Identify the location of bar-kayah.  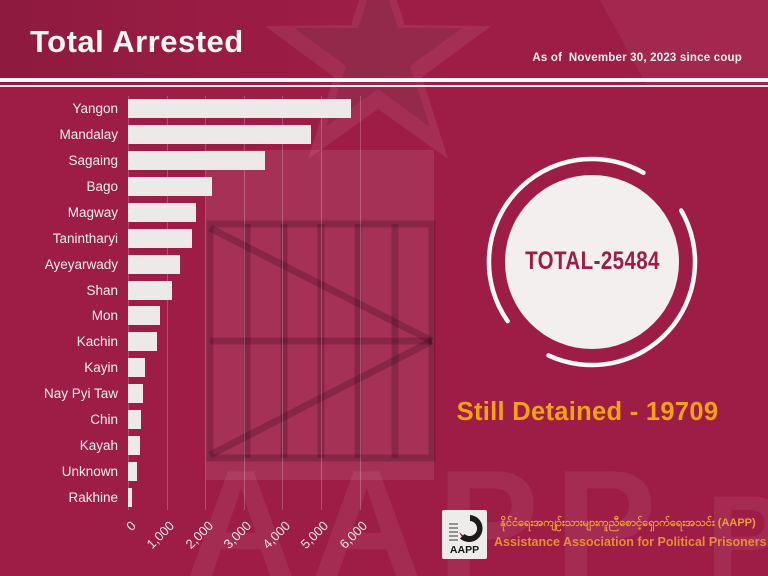
(134, 445).